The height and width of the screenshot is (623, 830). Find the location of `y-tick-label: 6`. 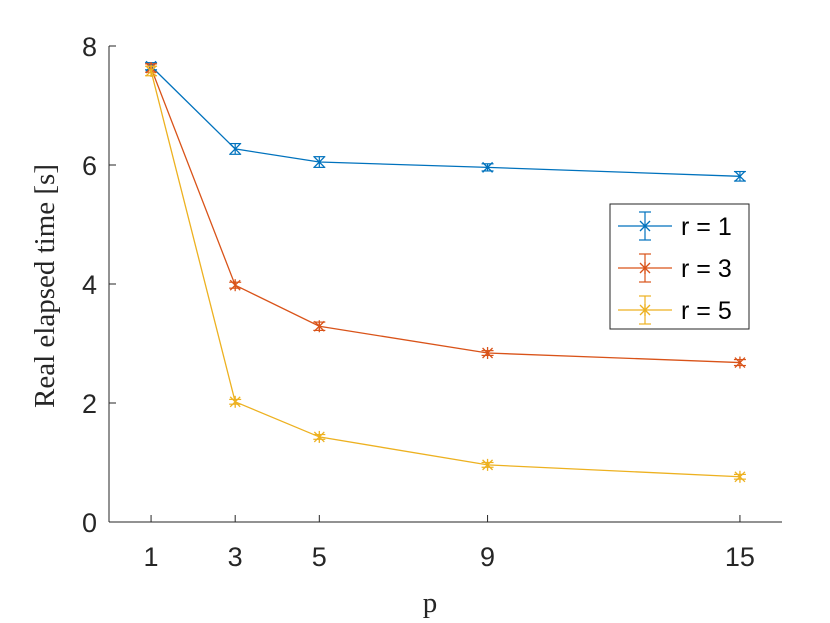

y-tick-label: 6 is located at coordinates (89, 166).